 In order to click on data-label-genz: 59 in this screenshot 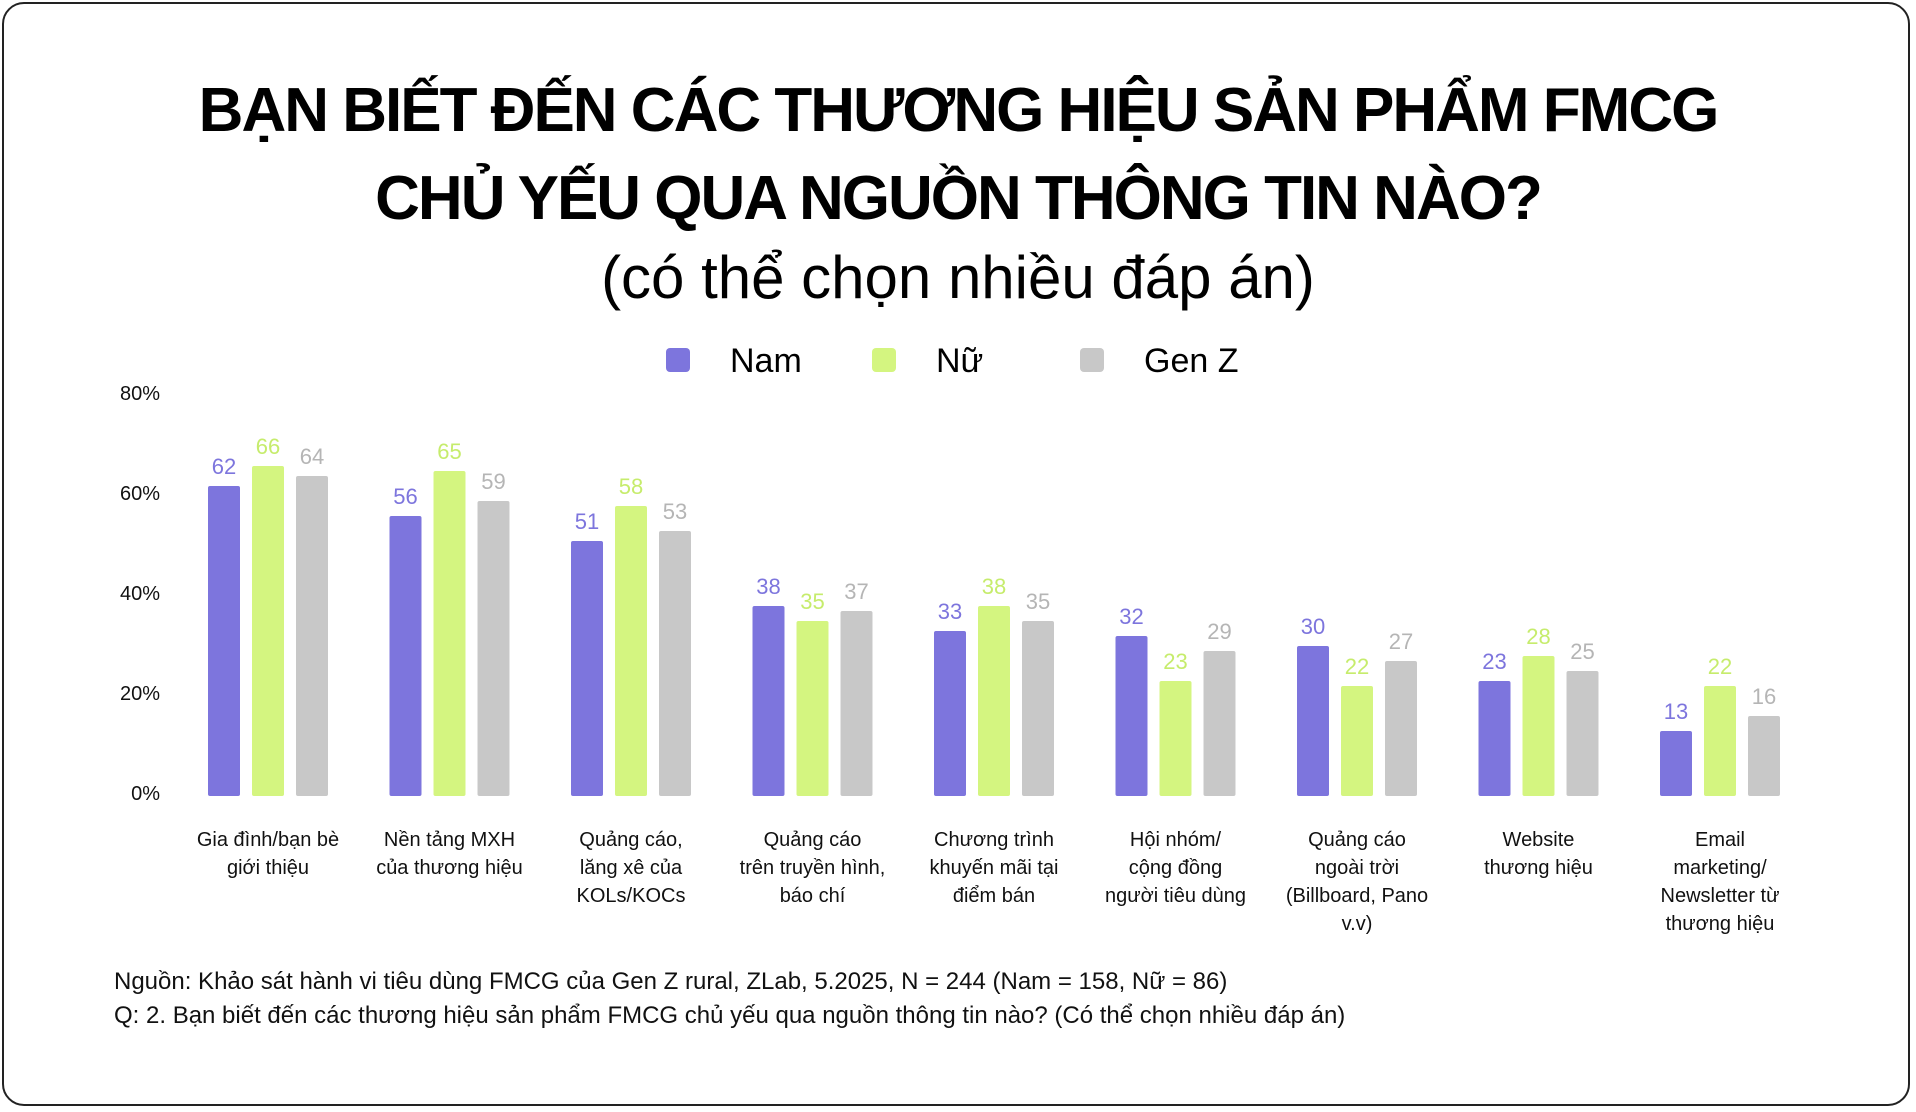, I will do `click(493, 481)`.